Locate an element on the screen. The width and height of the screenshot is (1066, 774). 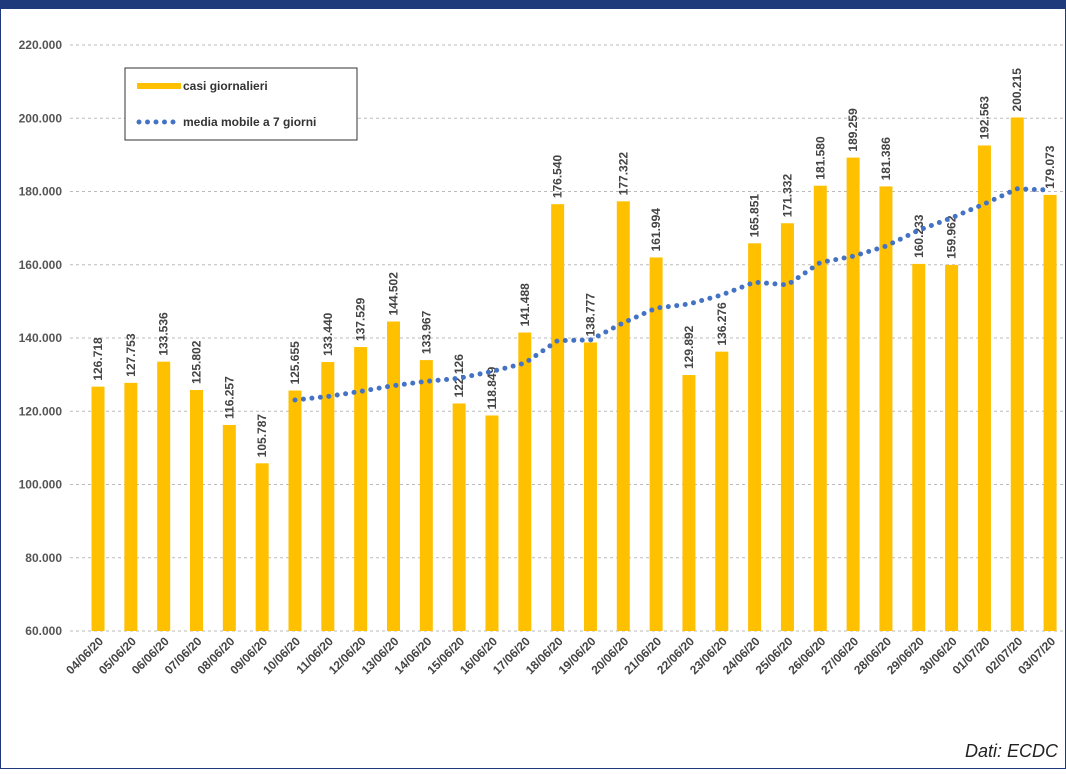
data-label: 192.563 is located at coordinates (984, 118).